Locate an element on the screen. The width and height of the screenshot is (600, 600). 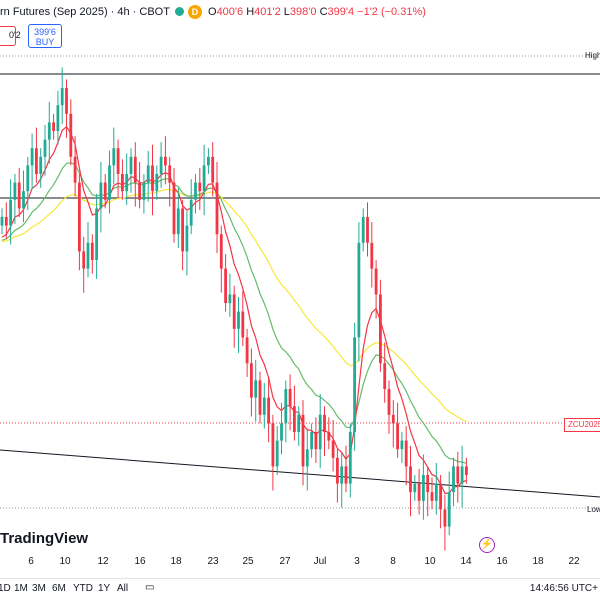
time-tick: 12 is located at coordinates (103, 561).